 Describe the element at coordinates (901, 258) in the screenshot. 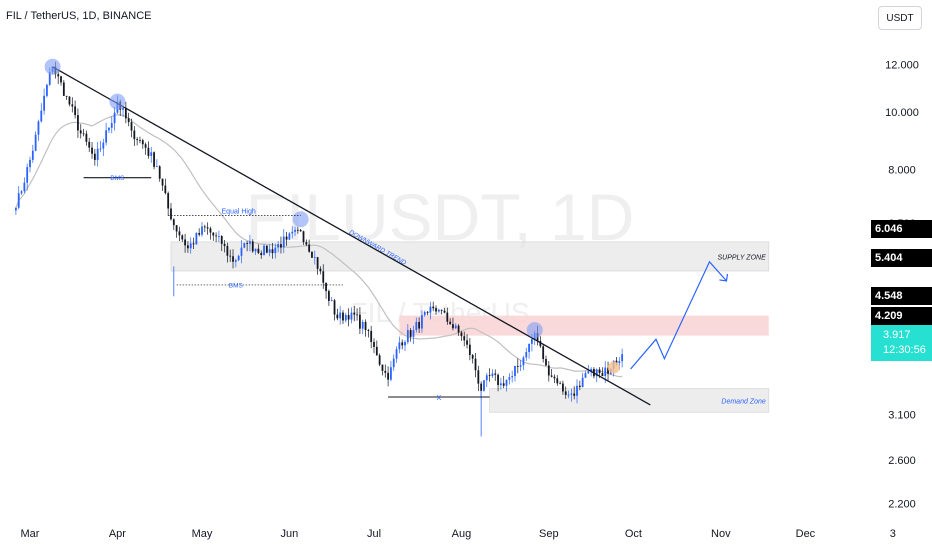

I see `price-marker: 5.404` at that location.